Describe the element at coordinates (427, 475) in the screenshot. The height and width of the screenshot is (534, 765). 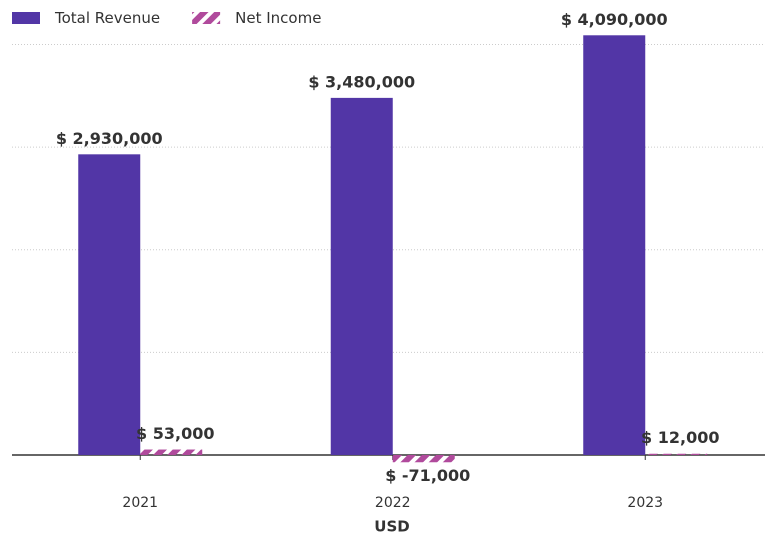
I see `value-label: $ -71,000` at that location.